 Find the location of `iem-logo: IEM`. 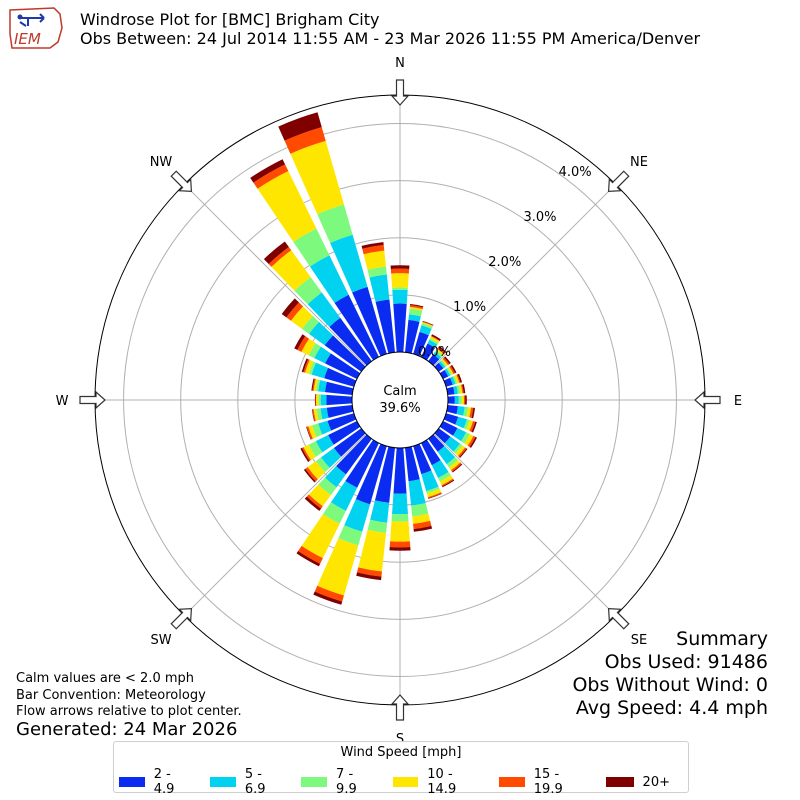

iem-logo: IEM is located at coordinates (36, 28).